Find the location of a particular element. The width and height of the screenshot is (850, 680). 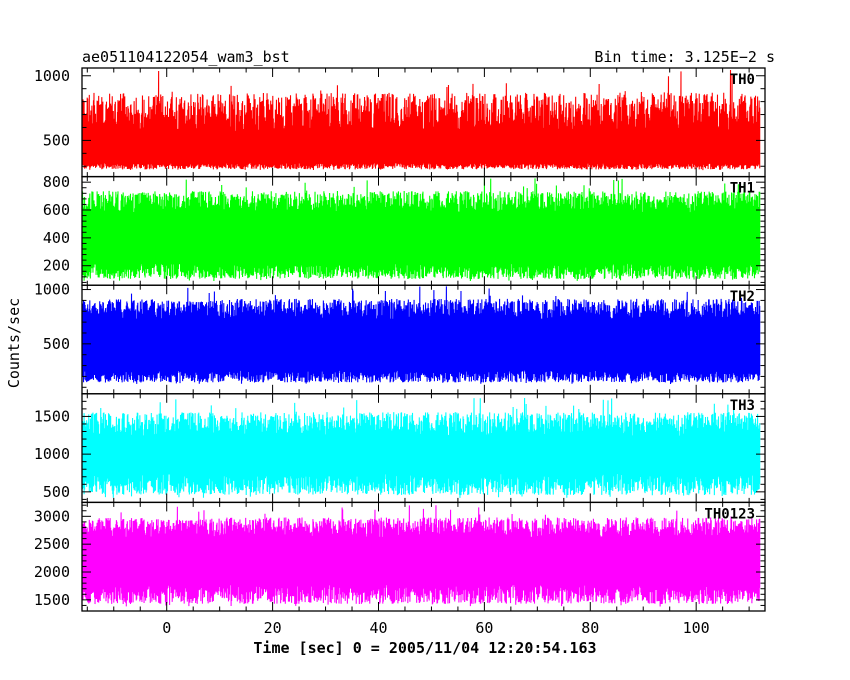

panel-th0: 500 1000 TH0 is located at coordinates (400, 122).